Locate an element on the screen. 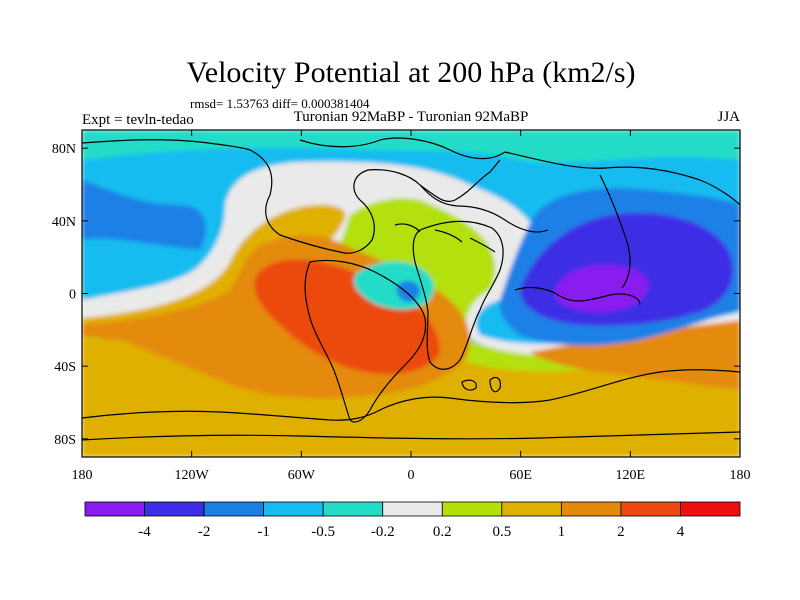 The image size is (800, 600). x-tick-label: 60E is located at coordinates (520, 475).